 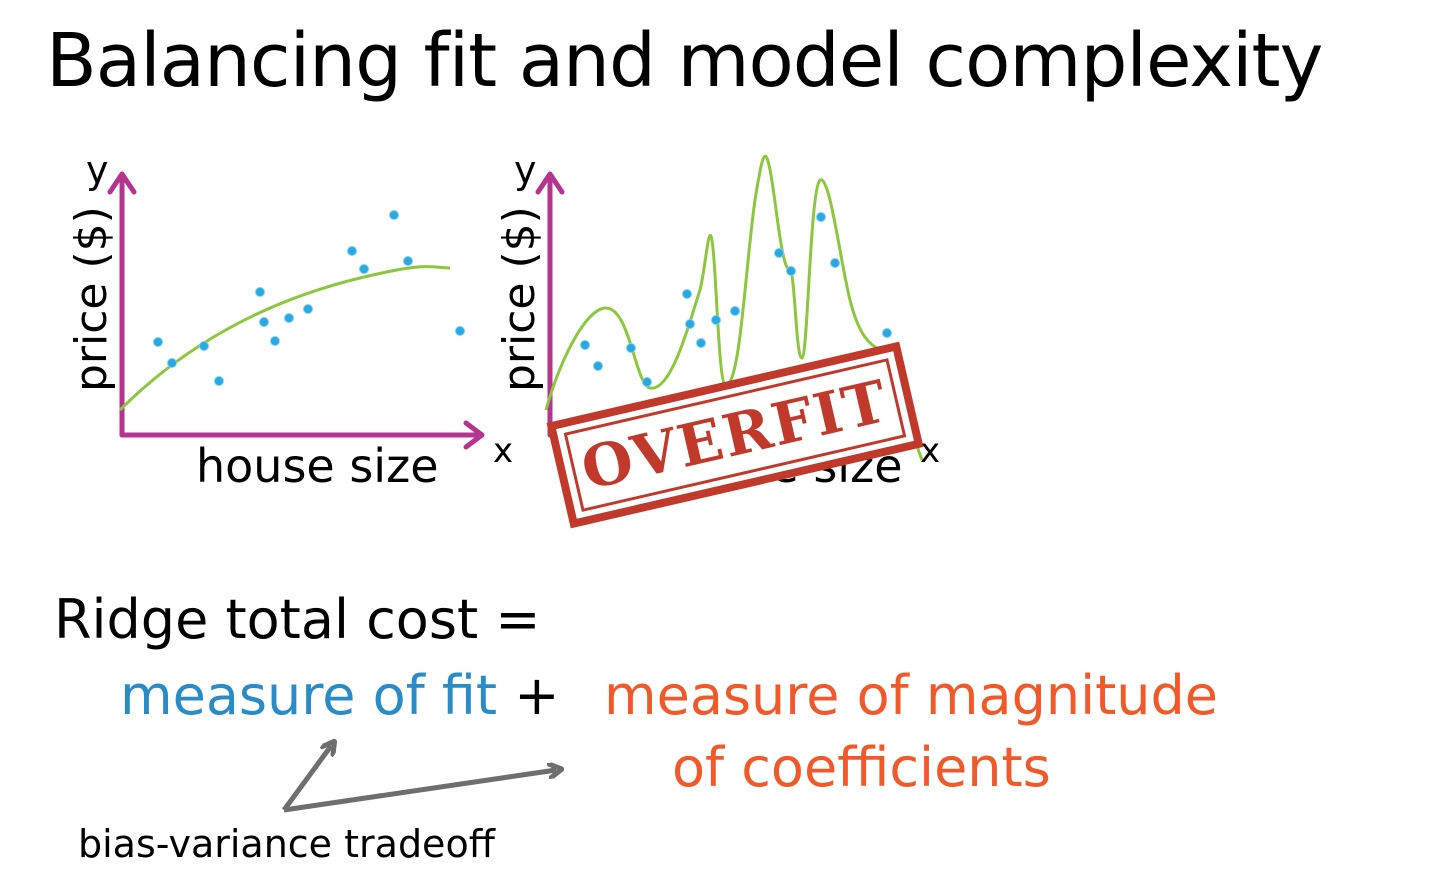 What do you see at coordinates (537, 695) in the screenshot?
I see `plus-sign: +` at bounding box center [537, 695].